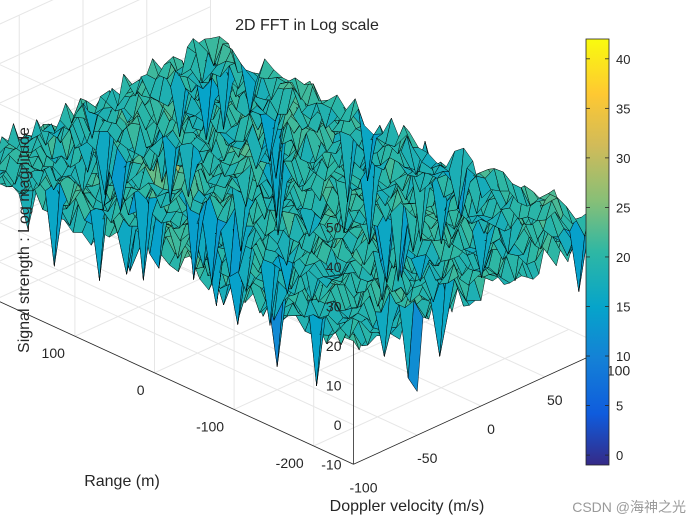 Image resolution: width=700 pixels, height=525 pixels. I want to click on z-tick-label: -10, so click(331, 464).